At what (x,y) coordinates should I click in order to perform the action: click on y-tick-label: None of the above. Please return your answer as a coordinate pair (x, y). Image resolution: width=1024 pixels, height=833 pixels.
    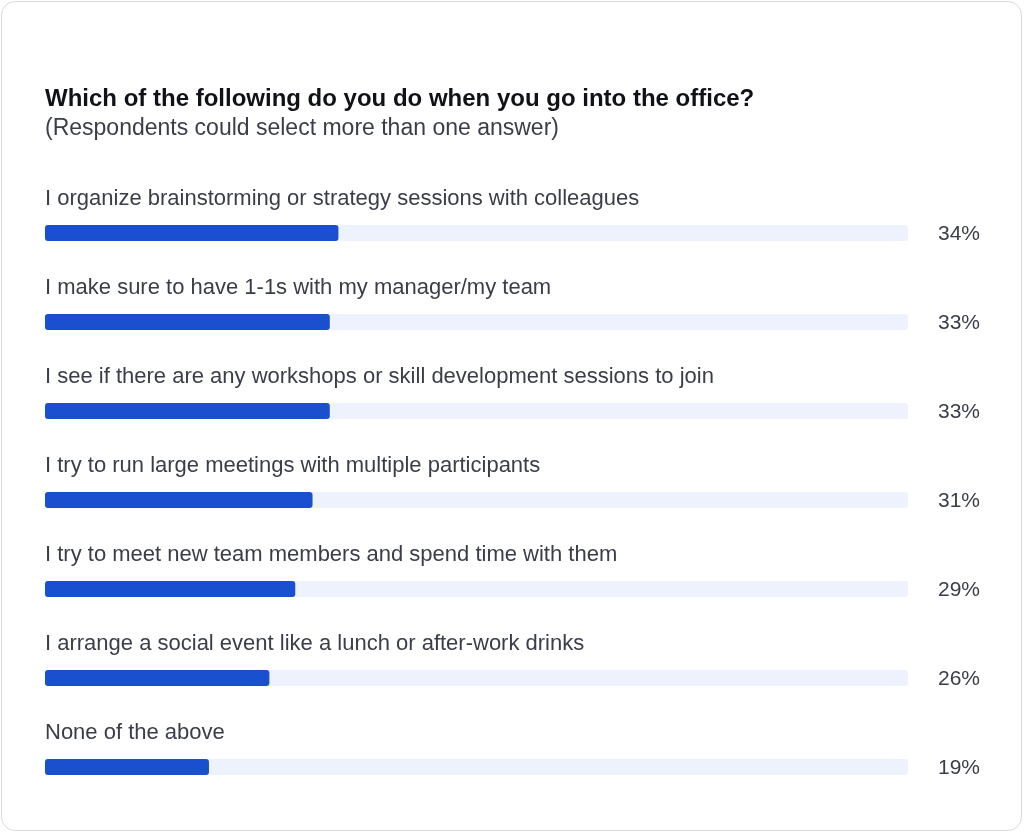
    Looking at the image, I should click on (135, 732).